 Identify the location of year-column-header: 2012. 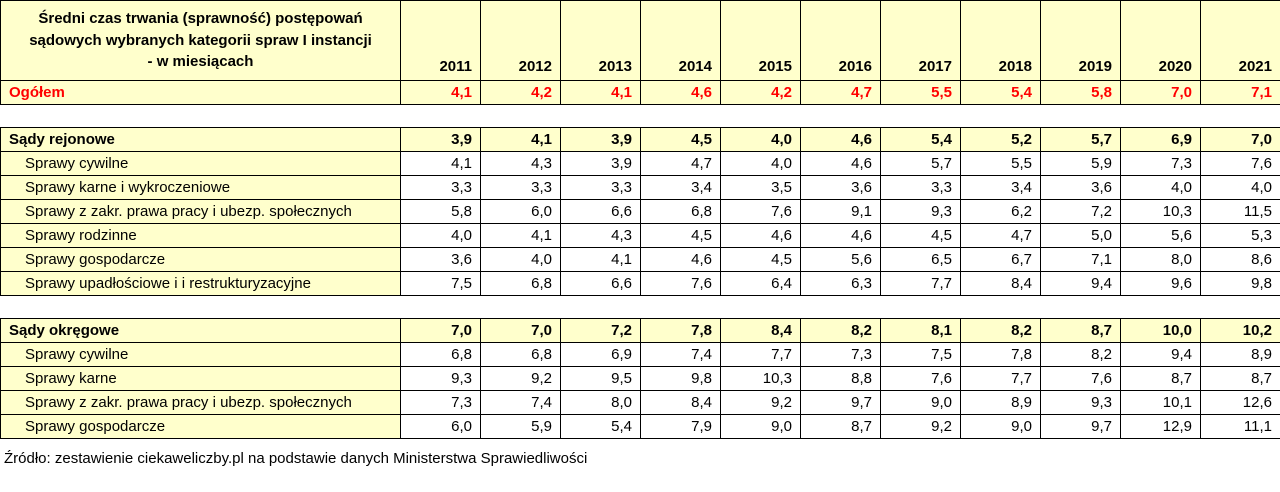
(520, 40).